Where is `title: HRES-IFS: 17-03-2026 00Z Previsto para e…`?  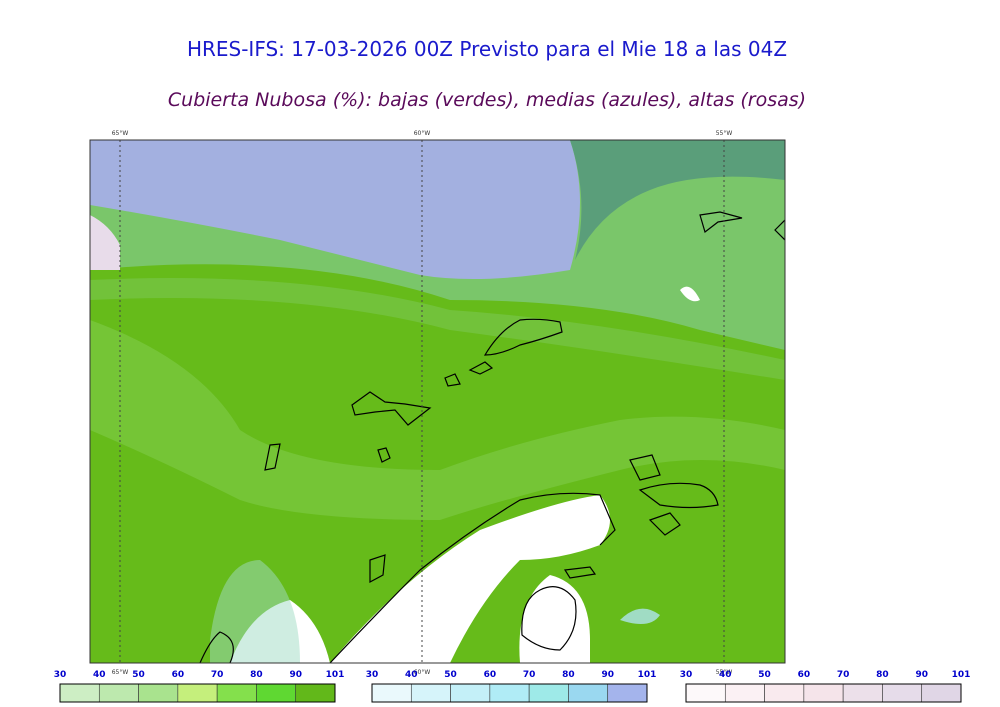 title: HRES-IFS: 17-03-2026 00Z Previsto para e… is located at coordinates (487, 49).